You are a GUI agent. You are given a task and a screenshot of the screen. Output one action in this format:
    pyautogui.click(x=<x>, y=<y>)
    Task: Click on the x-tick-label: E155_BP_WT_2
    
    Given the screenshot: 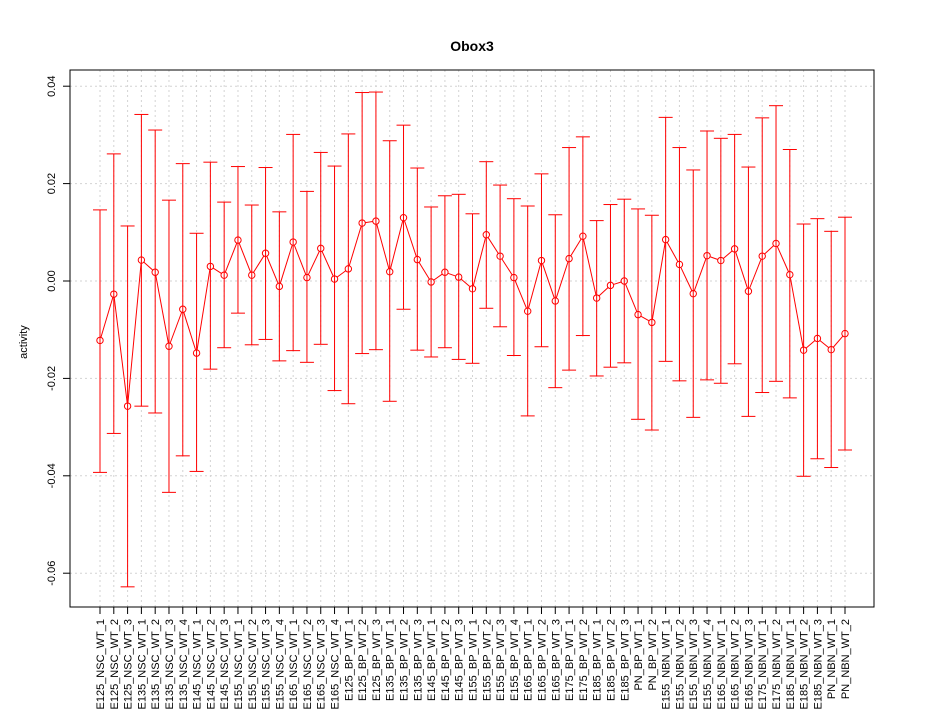 What is the action you would take?
    pyautogui.click(x=487, y=660)
    